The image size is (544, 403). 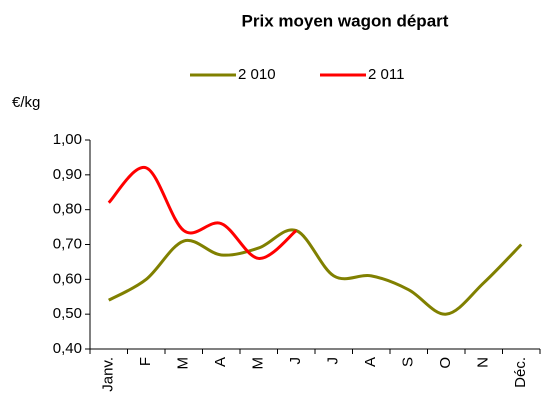 I want to click on x-tick-label: N, so click(x=483, y=362).